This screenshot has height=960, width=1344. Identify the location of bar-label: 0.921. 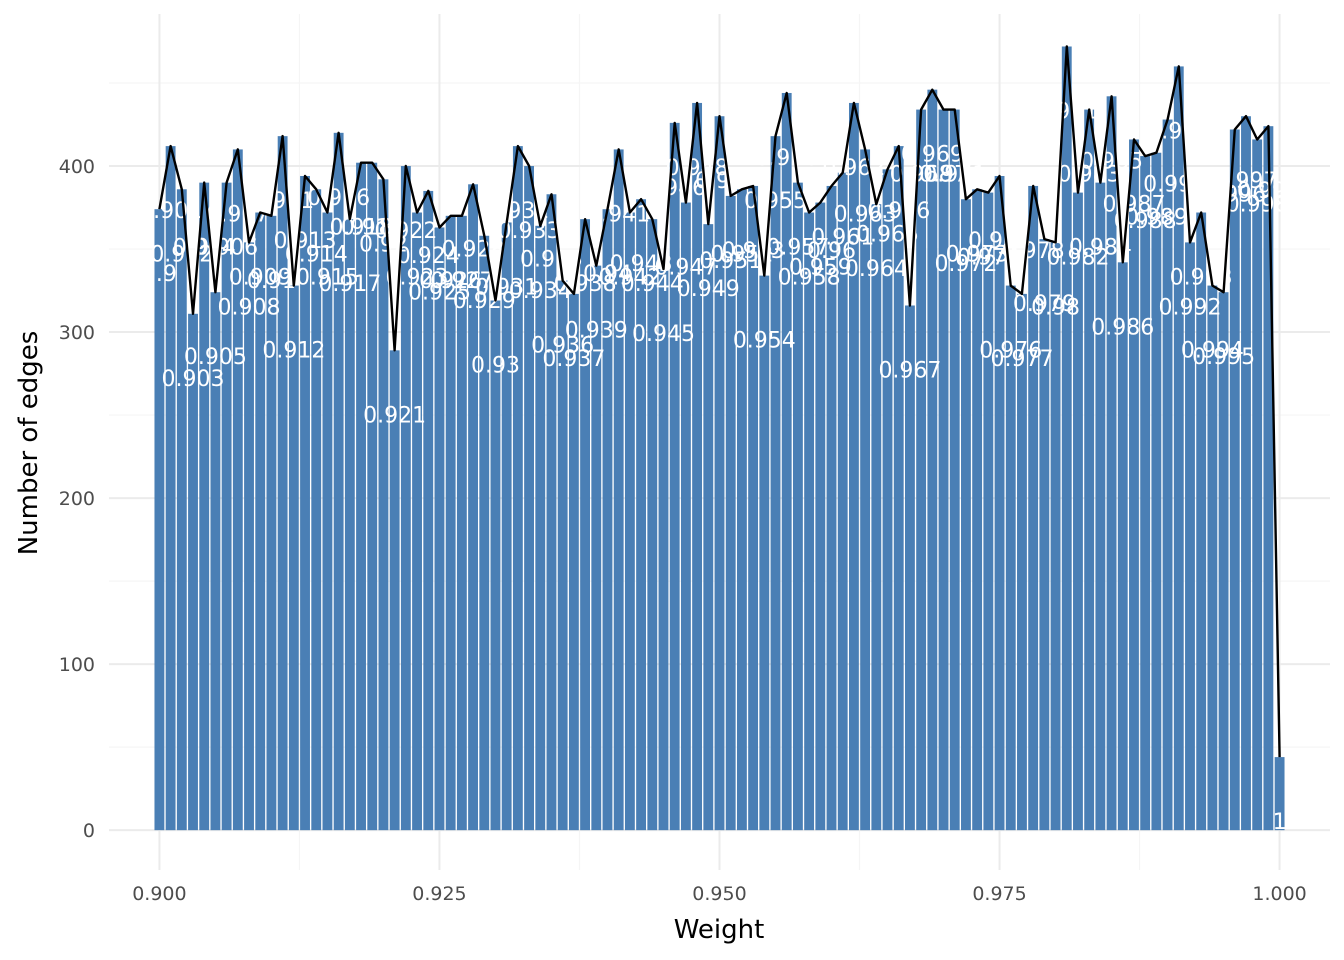
(394, 415).